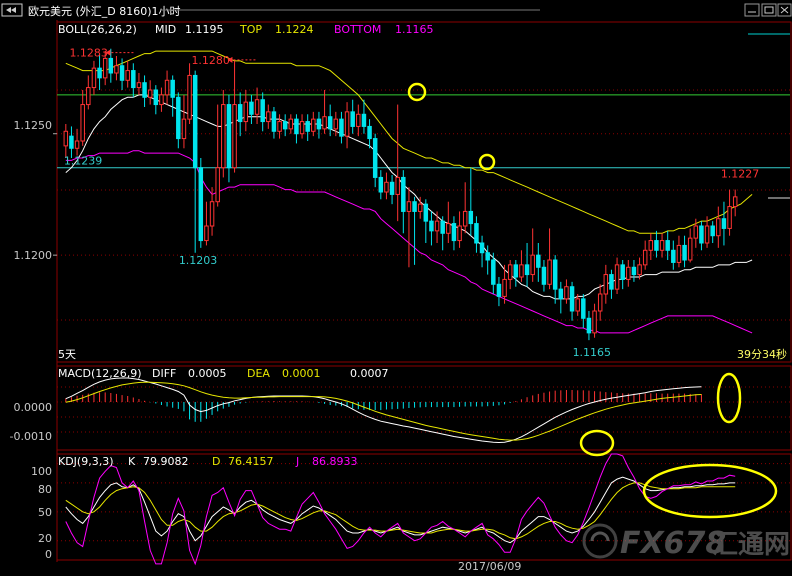 This screenshot has height=576, width=792. Describe the element at coordinates (396, 10) in the screenshot. I see `title-bar: 欧元美元 (外汇_D 8160)1小时` at that location.